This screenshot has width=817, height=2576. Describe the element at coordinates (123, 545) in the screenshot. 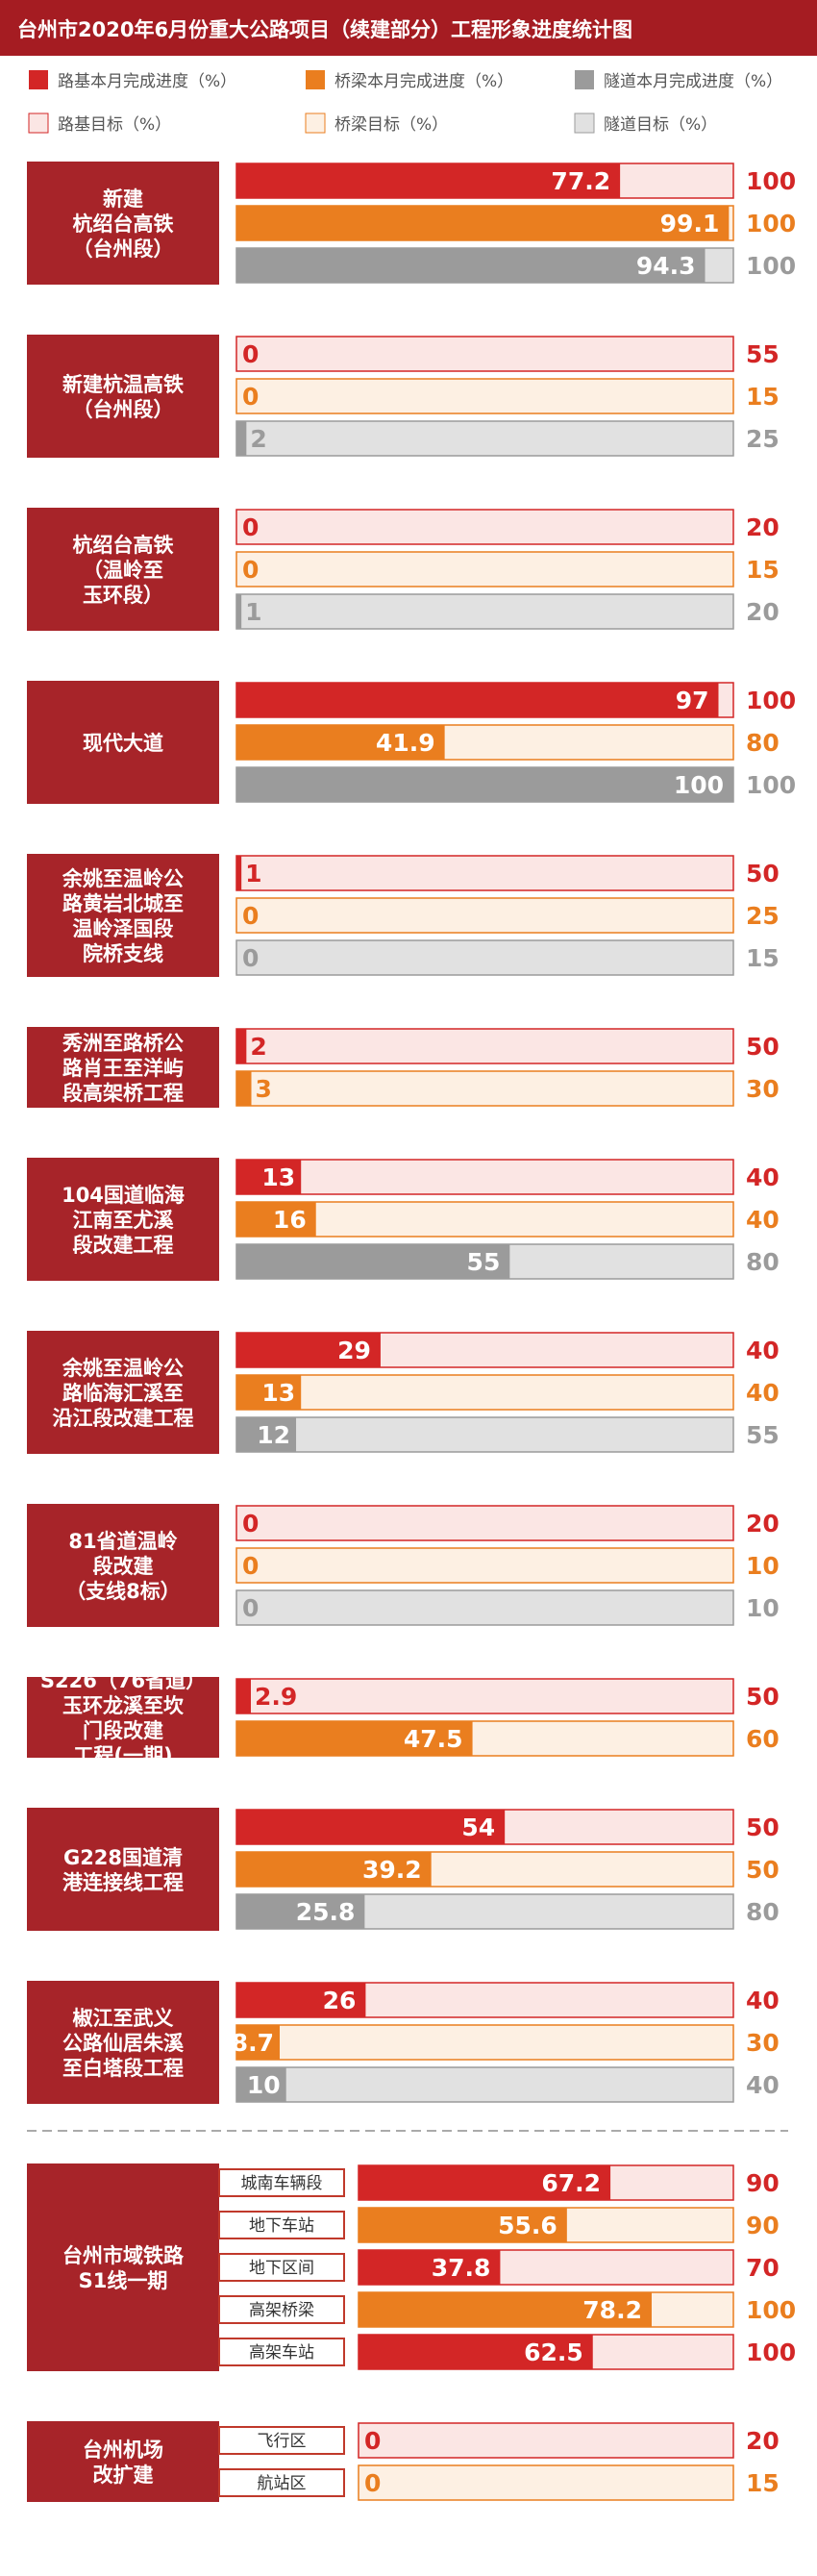

I see `project-name-line: 杭绍台高铁` at that location.